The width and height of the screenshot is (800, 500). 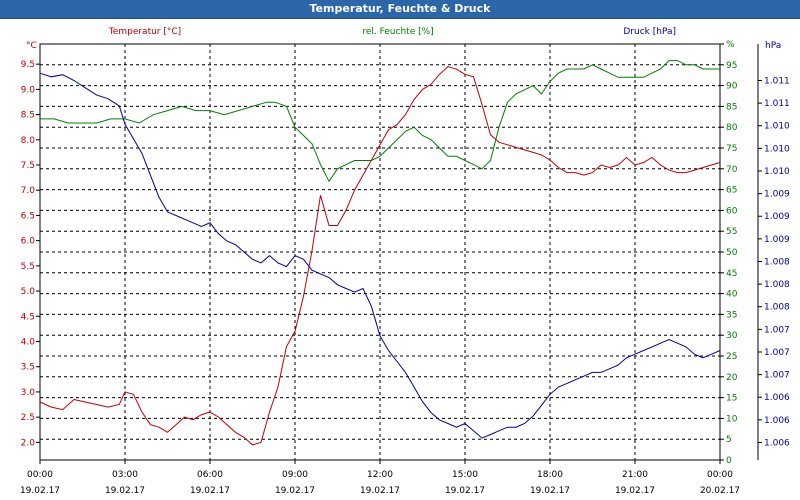 What do you see at coordinates (28, 317) in the screenshot?
I see `temperature-tick-label: 4.5` at bounding box center [28, 317].